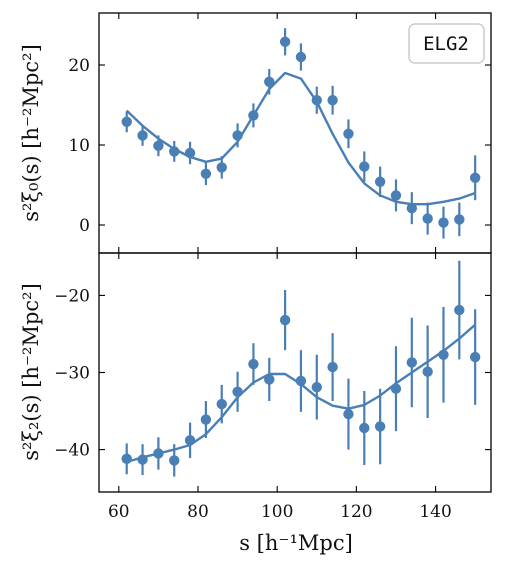  What do you see at coordinates (84, 226) in the screenshot?
I see `y-tick-label: 0` at bounding box center [84, 226].